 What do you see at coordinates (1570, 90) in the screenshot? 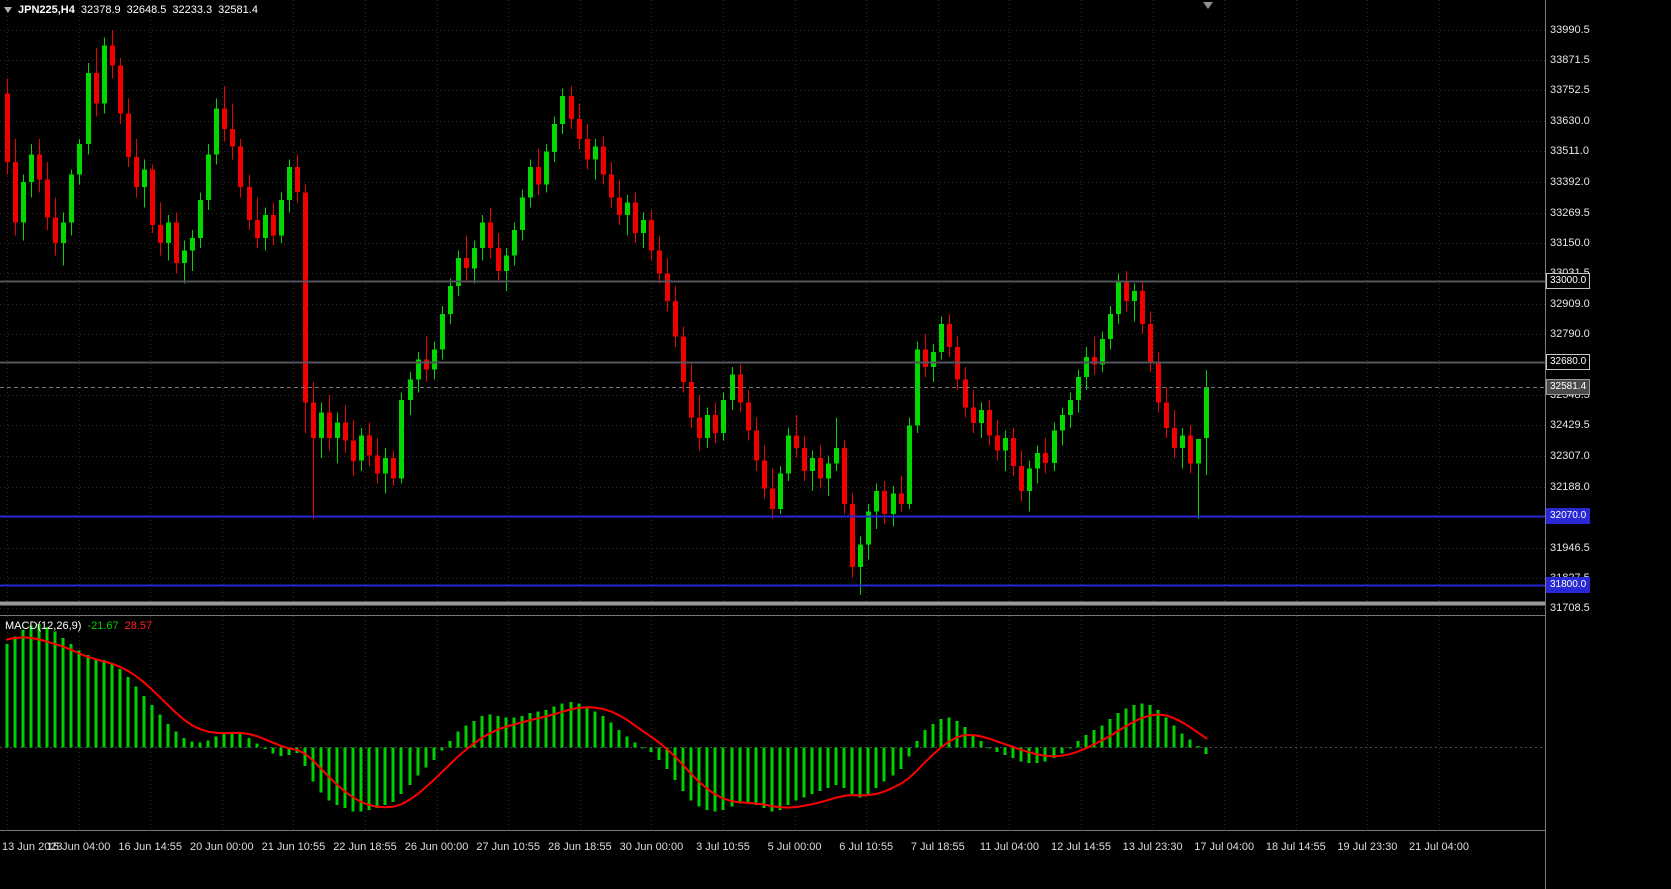
I see `price-tick-label: 33752.5` at bounding box center [1570, 90].